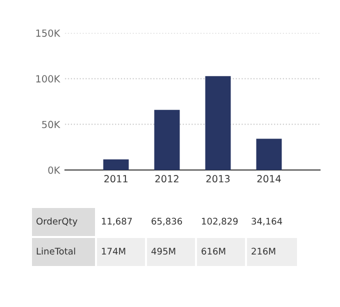 This screenshot has height=307, width=340. Describe the element at coordinates (51, 124) in the screenshot. I see `y-tick-label: 50K` at that location.